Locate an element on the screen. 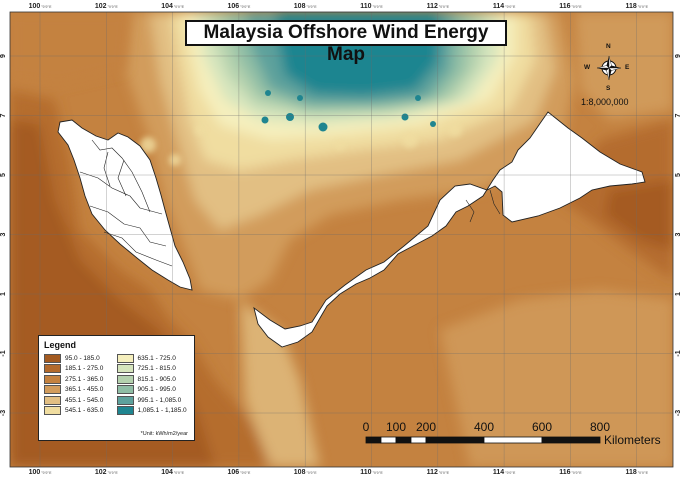 The width and height of the screenshot is (685, 479). legend-item: 95.0 - 185.0 is located at coordinates (80, 358).